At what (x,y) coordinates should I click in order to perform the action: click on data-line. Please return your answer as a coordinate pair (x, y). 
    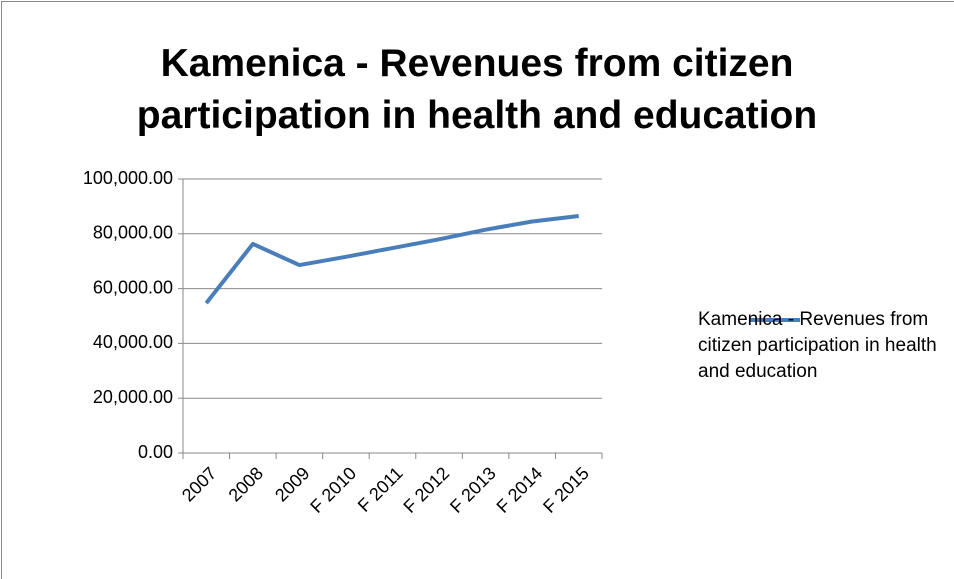
    Looking at the image, I should click on (391, 259).